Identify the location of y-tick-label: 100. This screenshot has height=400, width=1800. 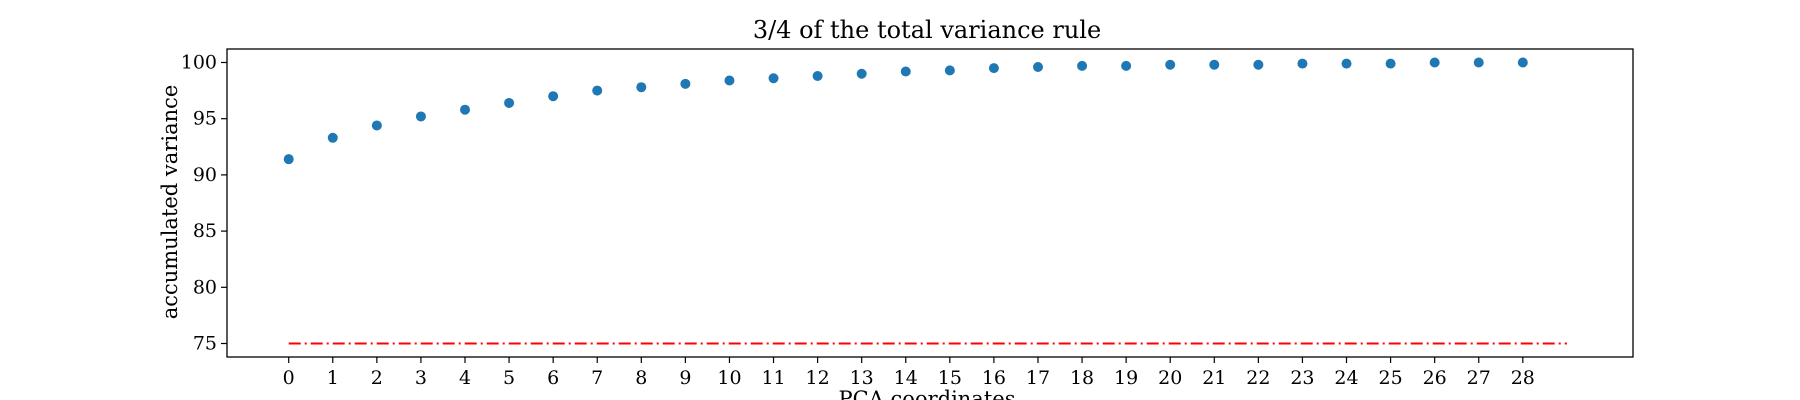
(199, 62).